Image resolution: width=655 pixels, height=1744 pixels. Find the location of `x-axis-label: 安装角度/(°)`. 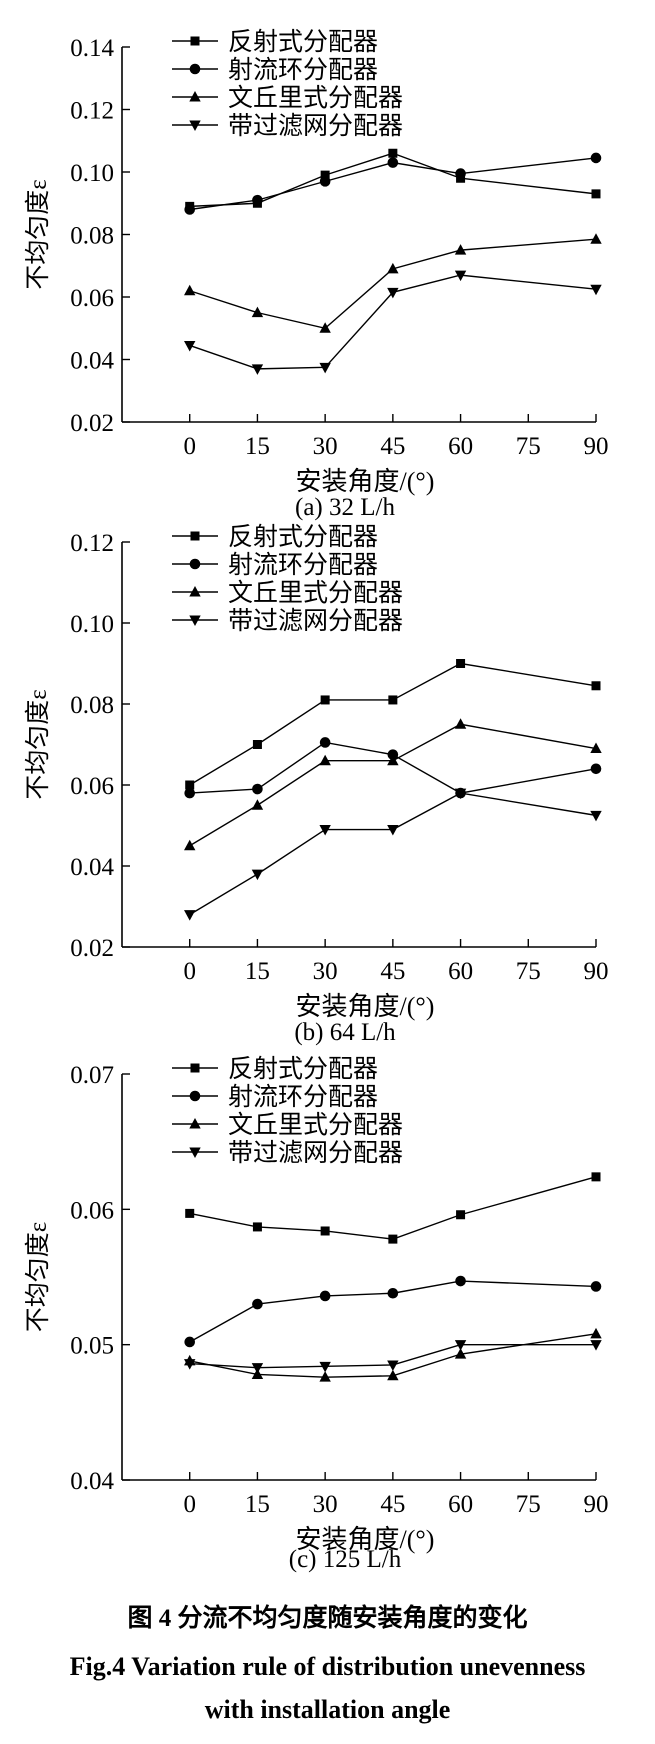

x-axis-label: 安装角度/(°) is located at coordinates (365, 1006).